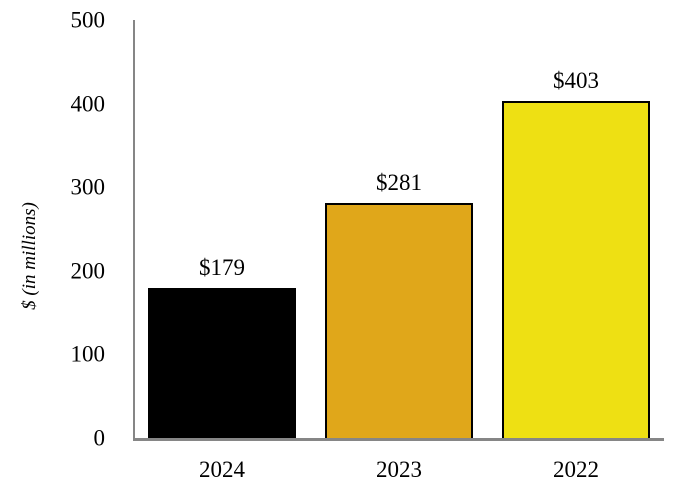 The image size is (682, 500). What do you see at coordinates (88, 187) in the screenshot?
I see `y-tick-label: 300` at bounding box center [88, 187].